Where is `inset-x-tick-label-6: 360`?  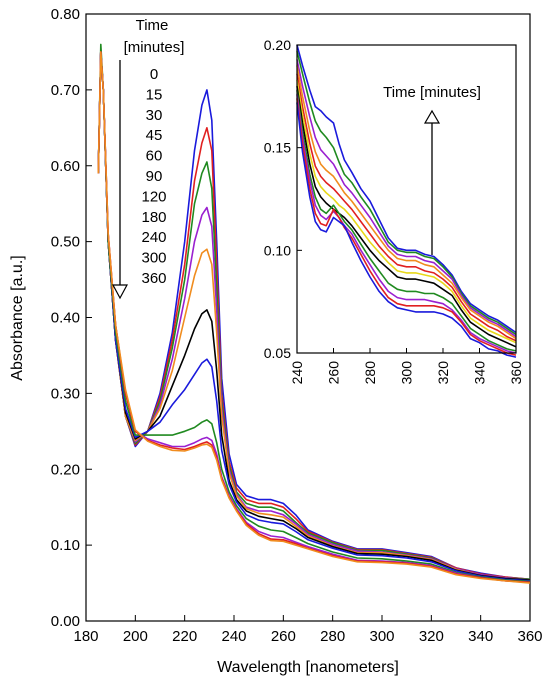 inset-x-tick-label-6: 360 is located at coordinates (516, 373).